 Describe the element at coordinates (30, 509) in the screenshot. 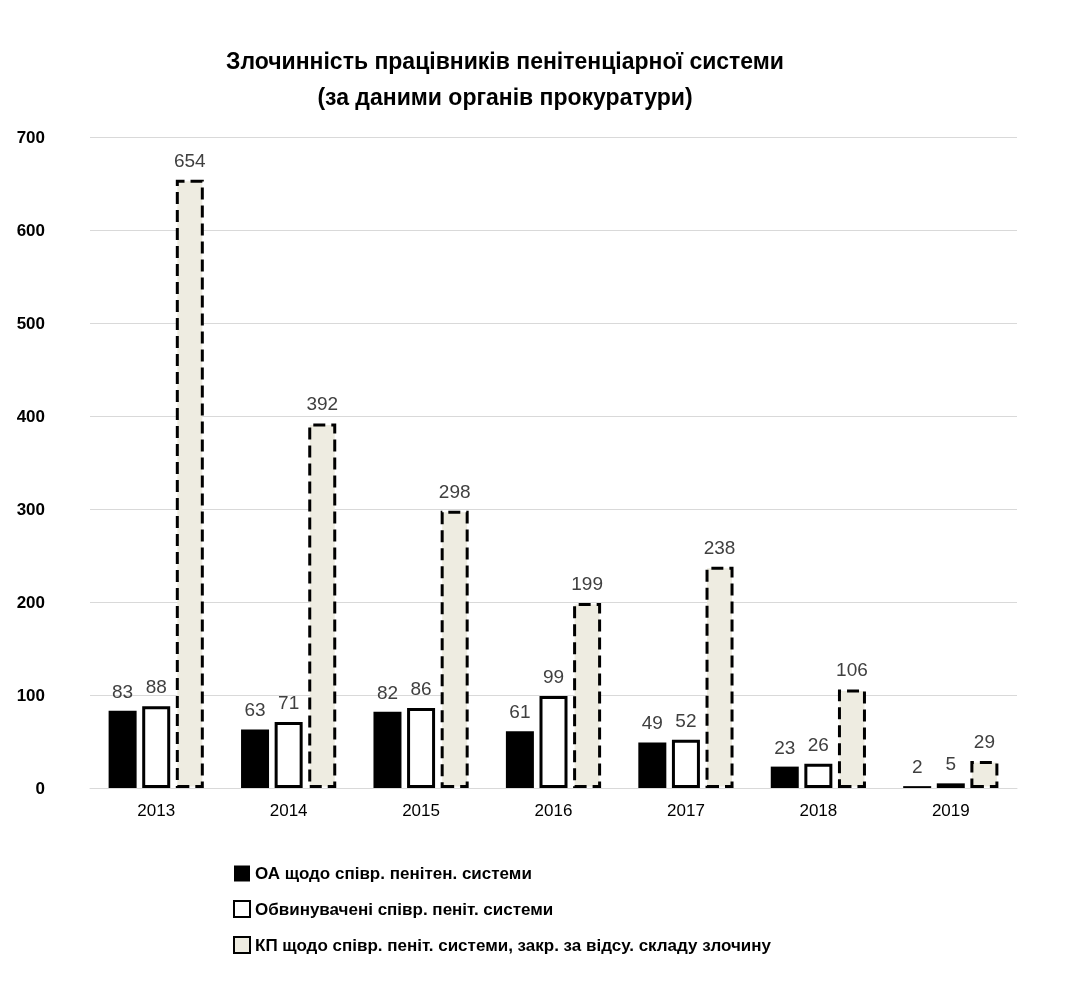

I see `y-tick-label: 300` at that location.